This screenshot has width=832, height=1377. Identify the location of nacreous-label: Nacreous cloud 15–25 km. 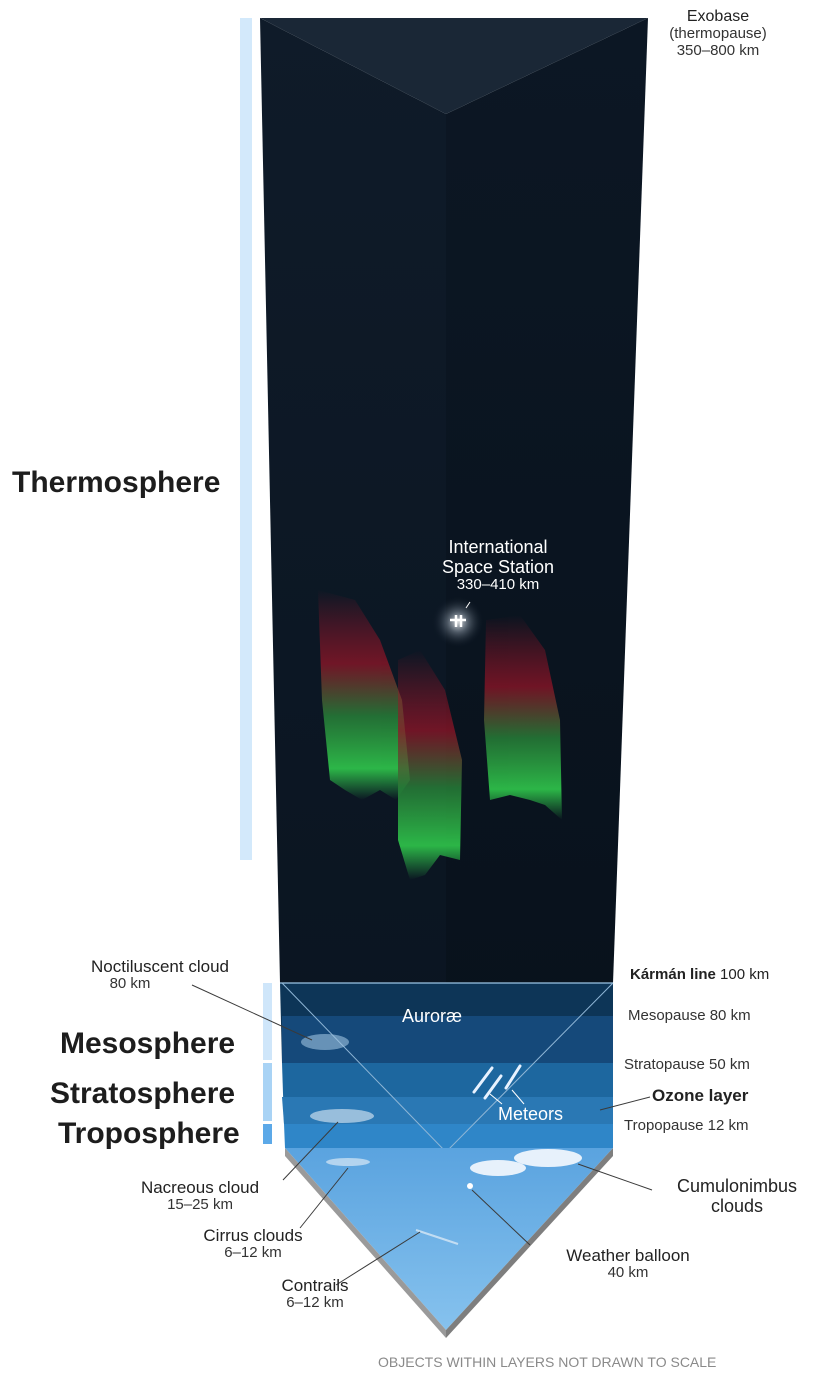
(200, 1196).